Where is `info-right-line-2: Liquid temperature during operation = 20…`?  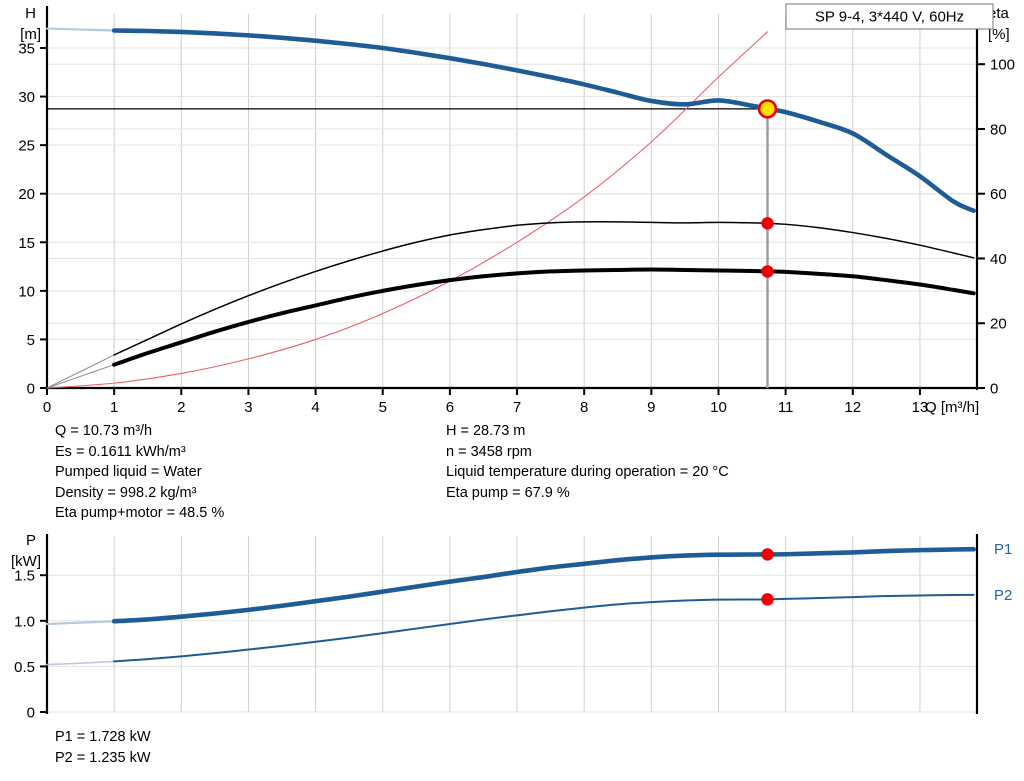 info-right-line-2: Liquid temperature during operation = 20… is located at coordinates (587, 472).